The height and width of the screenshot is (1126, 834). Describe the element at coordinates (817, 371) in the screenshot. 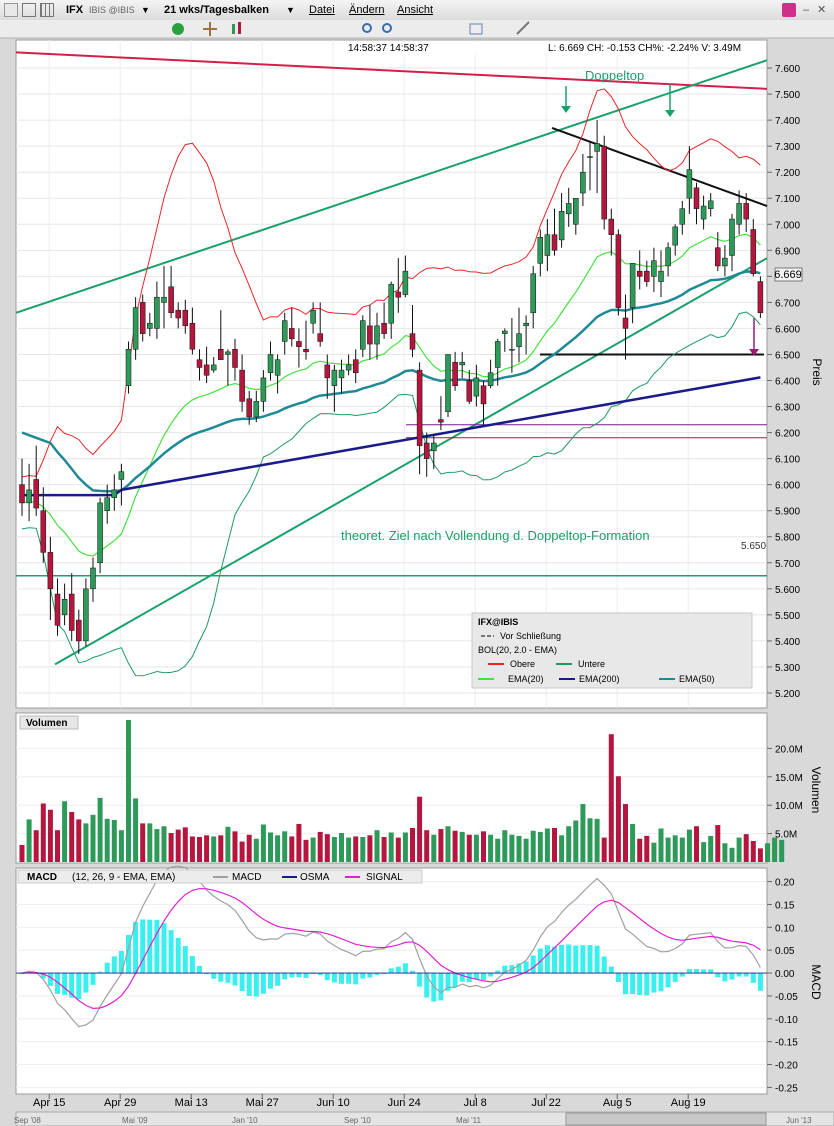

I see `price-axis-label: Preis` at that location.